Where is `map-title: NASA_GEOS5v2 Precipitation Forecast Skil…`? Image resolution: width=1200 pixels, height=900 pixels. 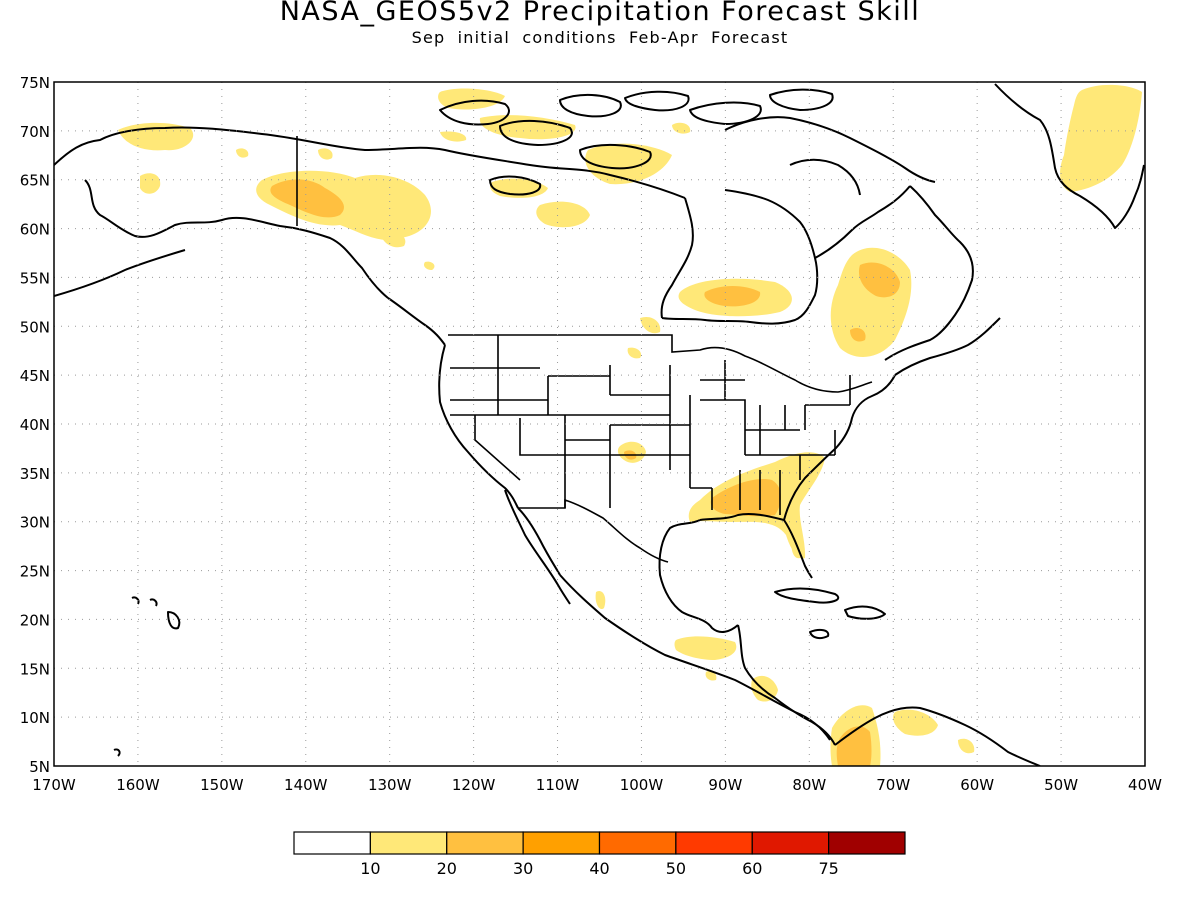
map-title: NASA_GEOS5v2 Precipitation Forecast Skil… is located at coordinates (600, 13).